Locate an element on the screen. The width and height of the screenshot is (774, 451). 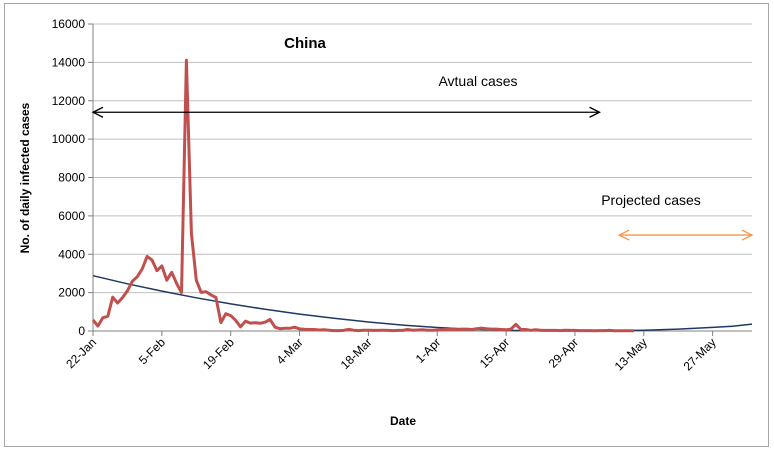
annotation-label: Avtual cases is located at coordinates (477, 81).